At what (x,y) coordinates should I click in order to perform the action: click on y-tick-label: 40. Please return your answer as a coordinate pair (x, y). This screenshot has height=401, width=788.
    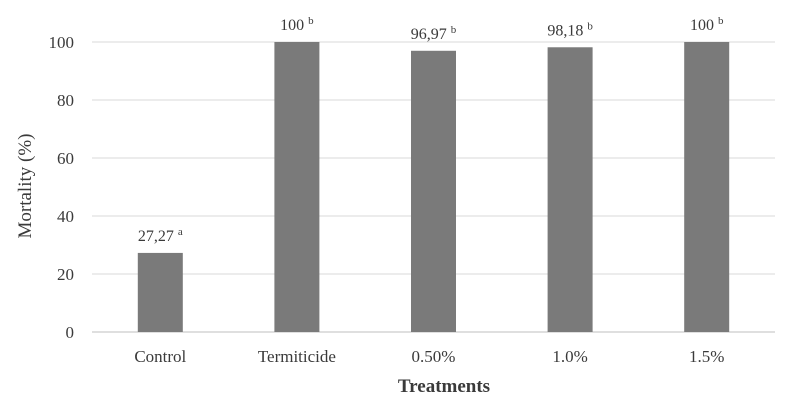
    Looking at the image, I should click on (65, 216).